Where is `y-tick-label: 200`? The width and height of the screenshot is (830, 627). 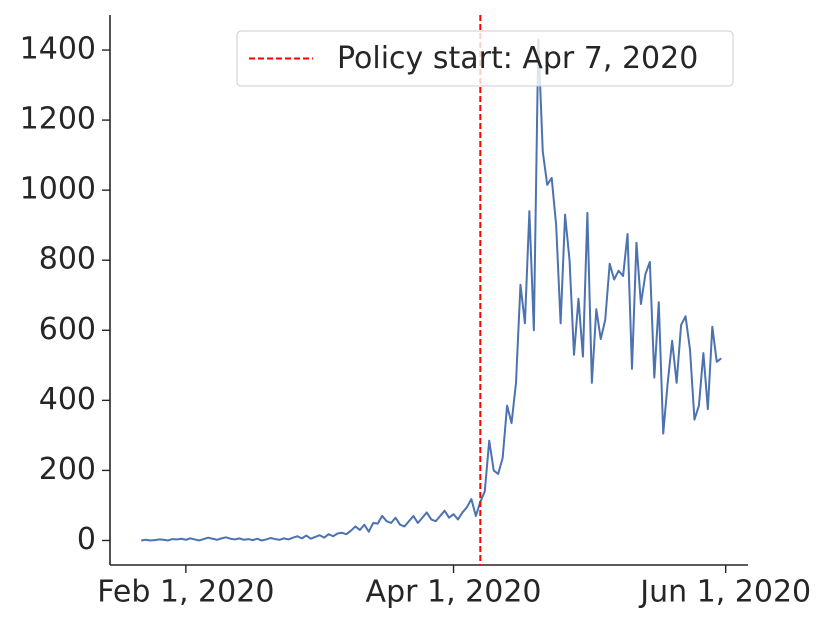
y-tick-label: 200 is located at coordinates (67, 469).